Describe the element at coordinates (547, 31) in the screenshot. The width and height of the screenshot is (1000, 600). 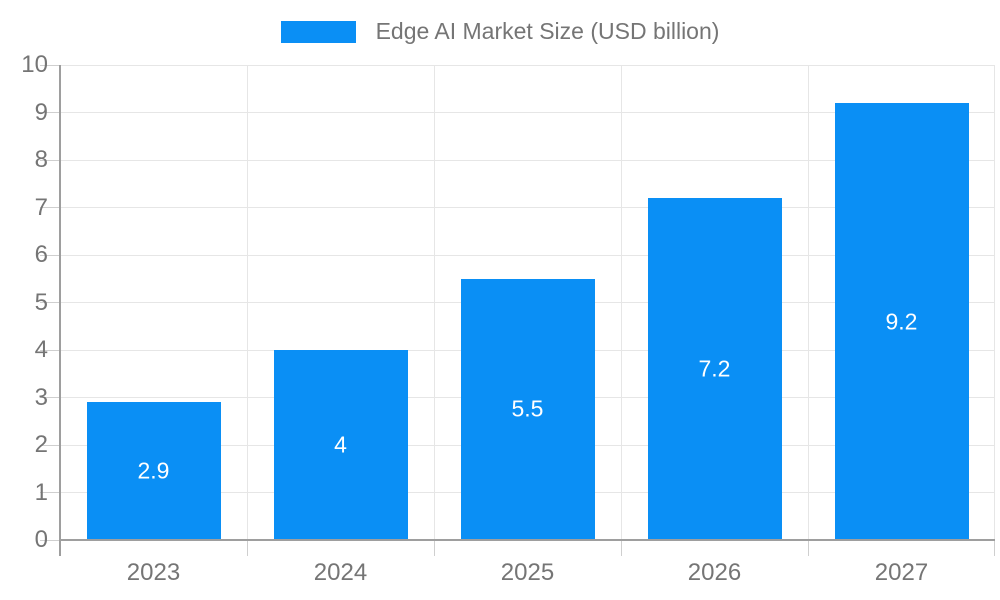
I see `legend-label: Edge AI Market Size (USD billion)` at that location.